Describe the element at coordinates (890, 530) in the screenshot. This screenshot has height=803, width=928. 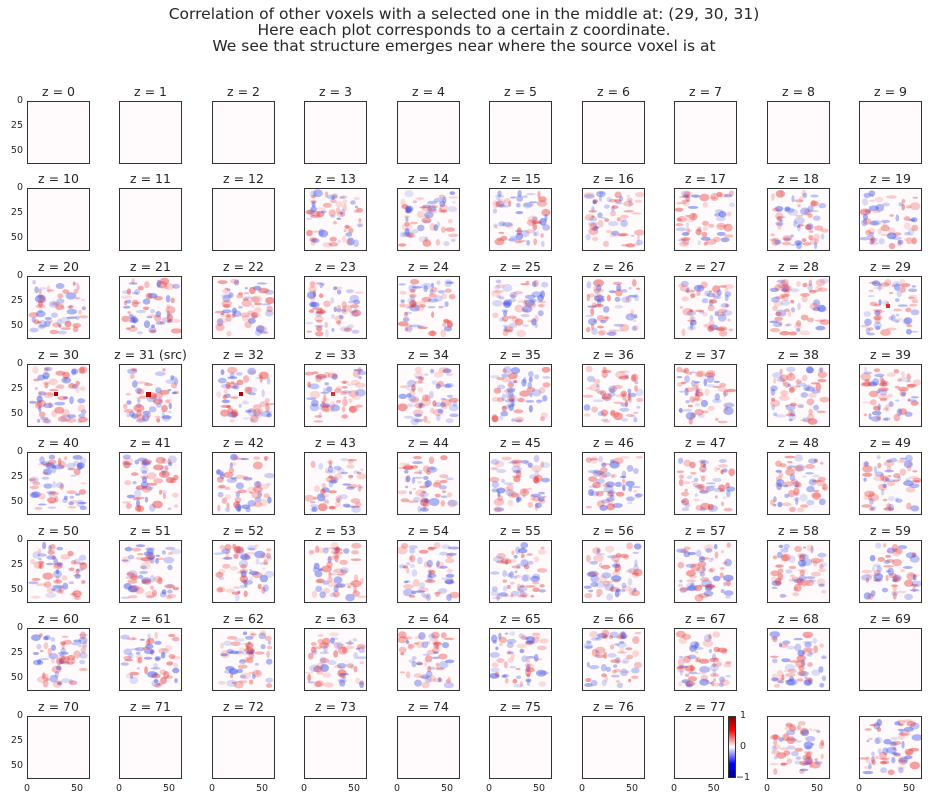
I see `panel-title: z = 59` at that location.